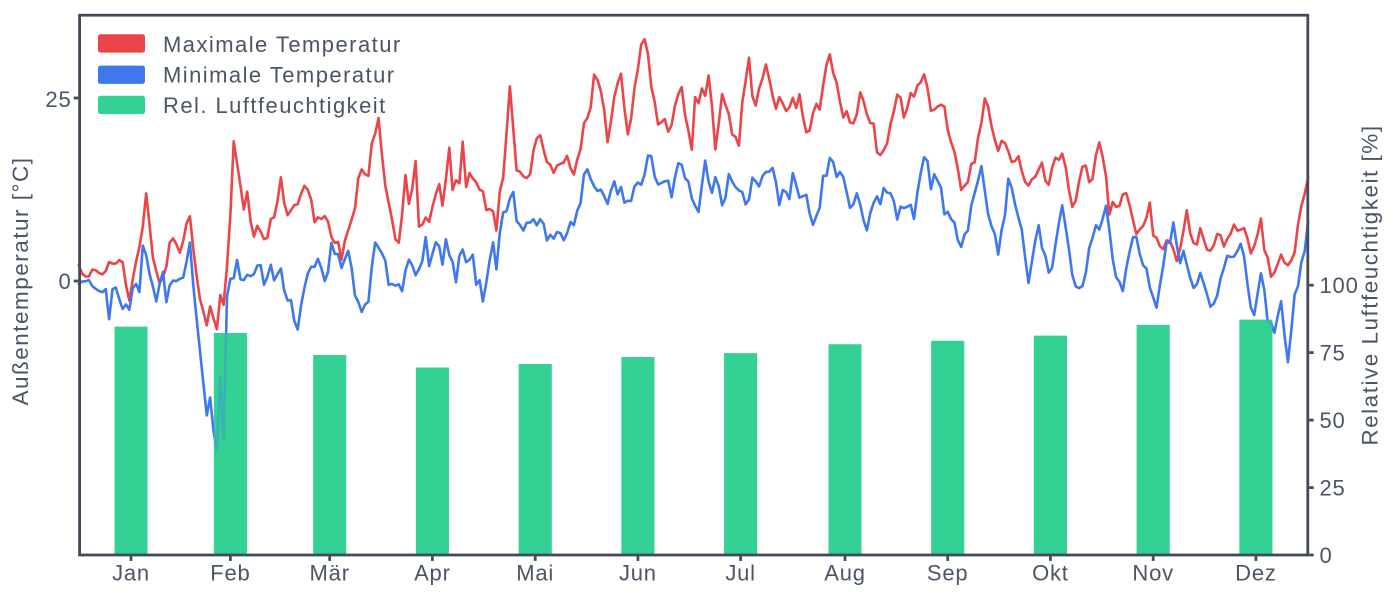 Image resolution: width=1400 pixels, height=600 pixels. Describe the element at coordinates (20, 280) in the screenshot. I see `svg-text: Außentemperatur [°C]` at that location.